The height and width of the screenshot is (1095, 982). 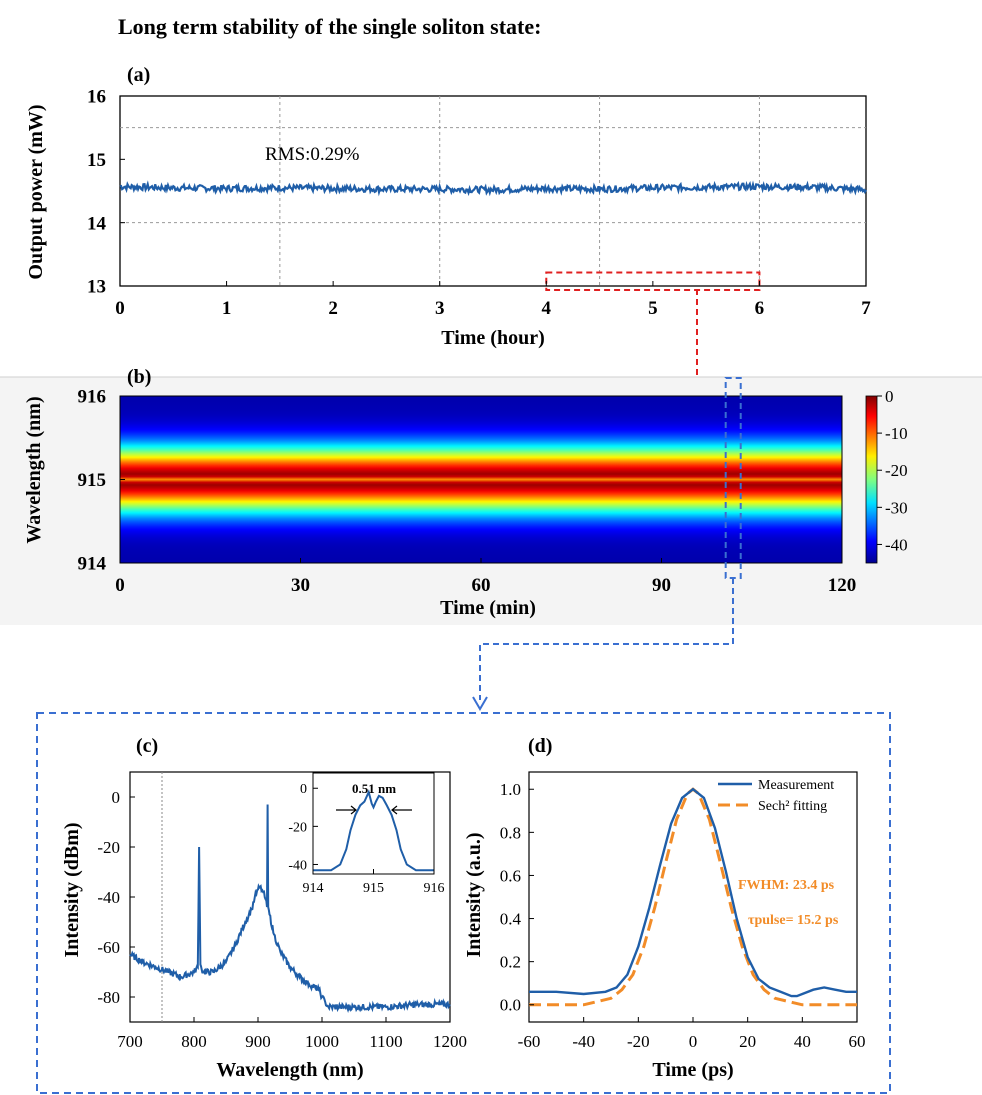 What do you see at coordinates (147, 746) in the screenshot?
I see `panel-c-label: (c)` at bounding box center [147, 746].